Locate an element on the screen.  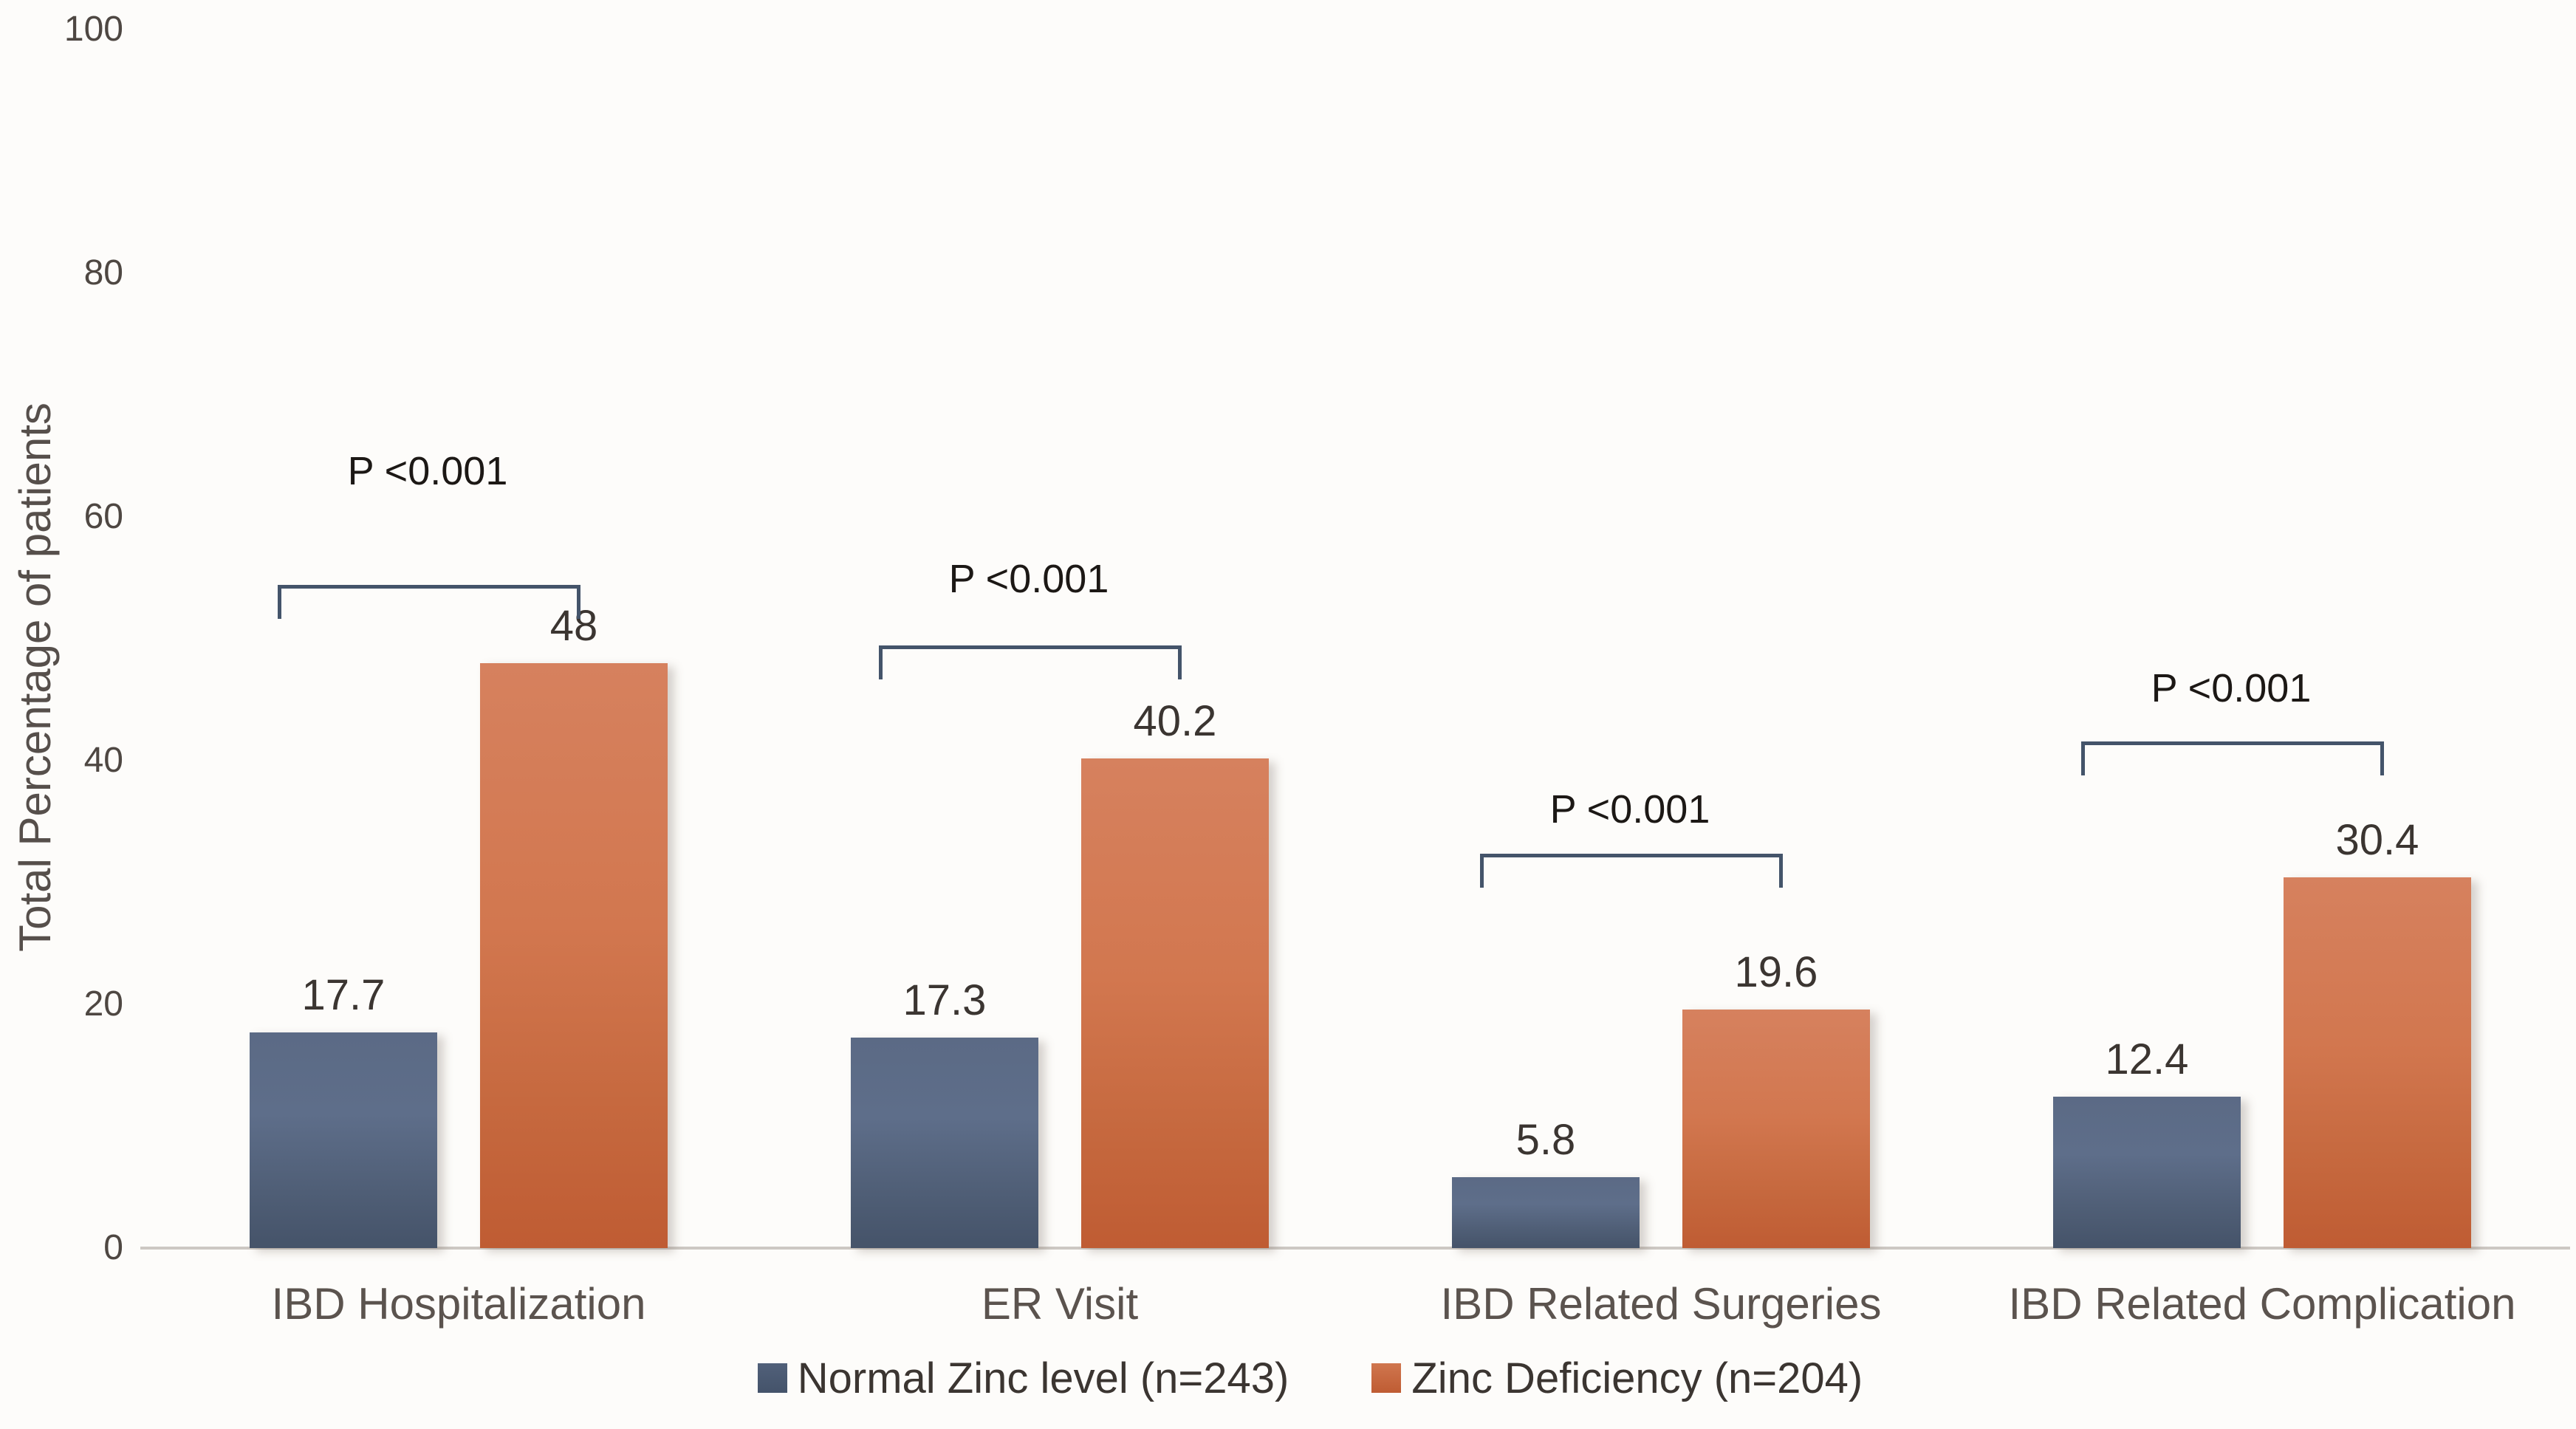
legend-label-normal-zinc-level: Normal Zinc level (n=243) is located at coordinates (1043, 1378).